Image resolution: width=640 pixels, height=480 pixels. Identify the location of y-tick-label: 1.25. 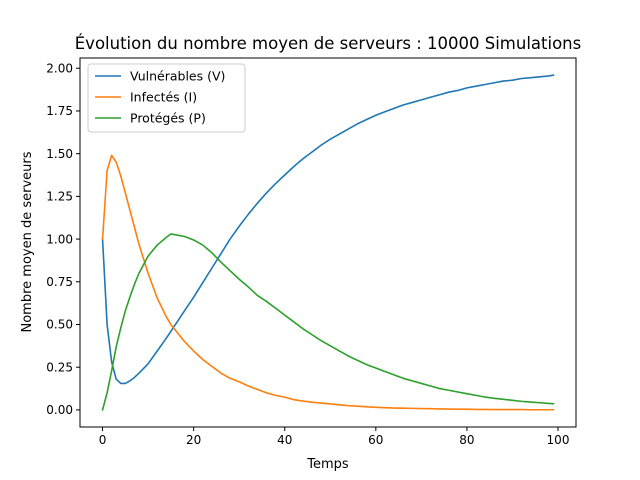
(59, 197).